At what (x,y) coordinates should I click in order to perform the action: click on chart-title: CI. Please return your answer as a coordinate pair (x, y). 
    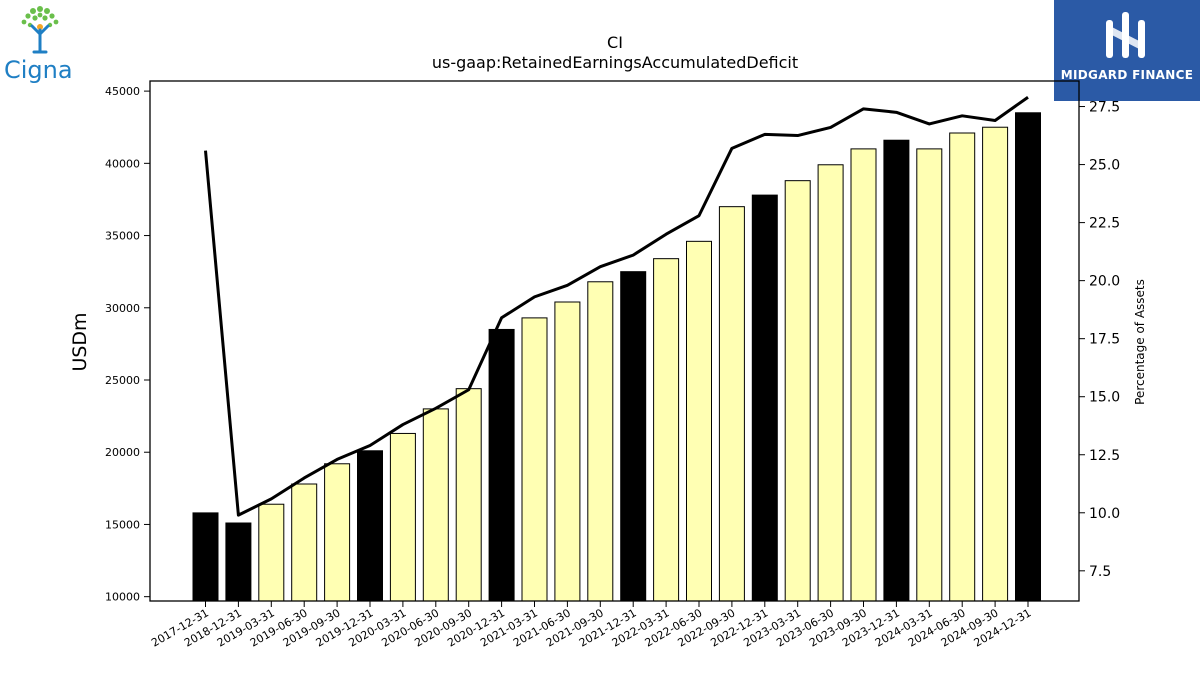
    Looking at the image, I should click on (615, 42).